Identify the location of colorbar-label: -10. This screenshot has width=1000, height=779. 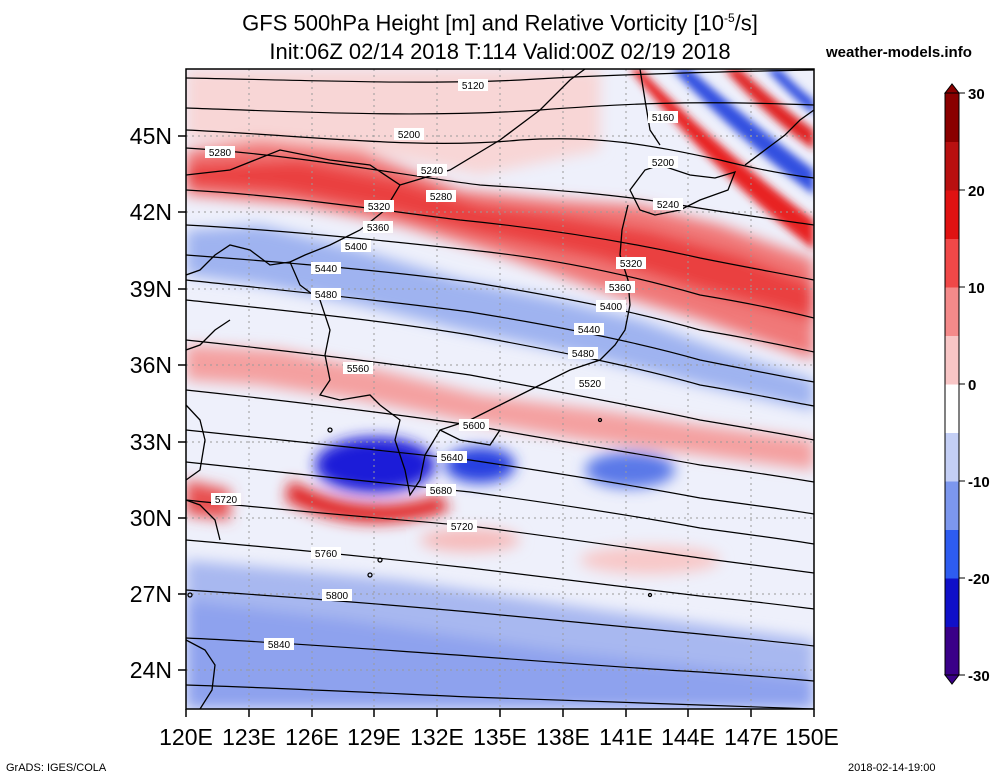
(979, 482).